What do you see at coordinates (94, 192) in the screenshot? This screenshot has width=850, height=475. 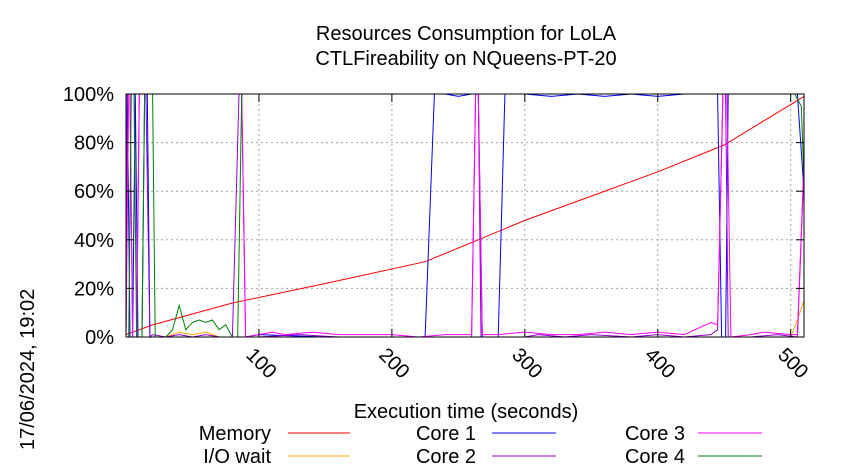 I see `y-tick-label: 60%` at bounding box center [94, 192].